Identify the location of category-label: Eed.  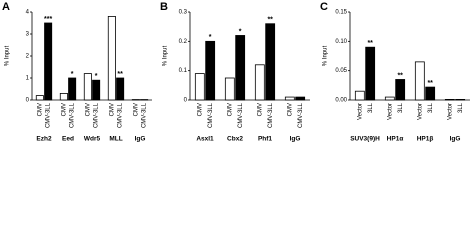
(68, 139).